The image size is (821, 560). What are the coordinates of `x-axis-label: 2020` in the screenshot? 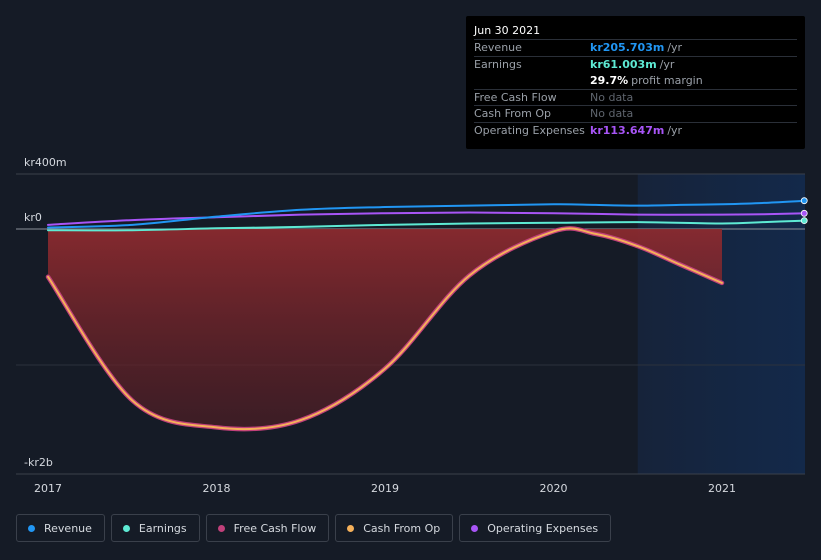 It's located at (554, 488).